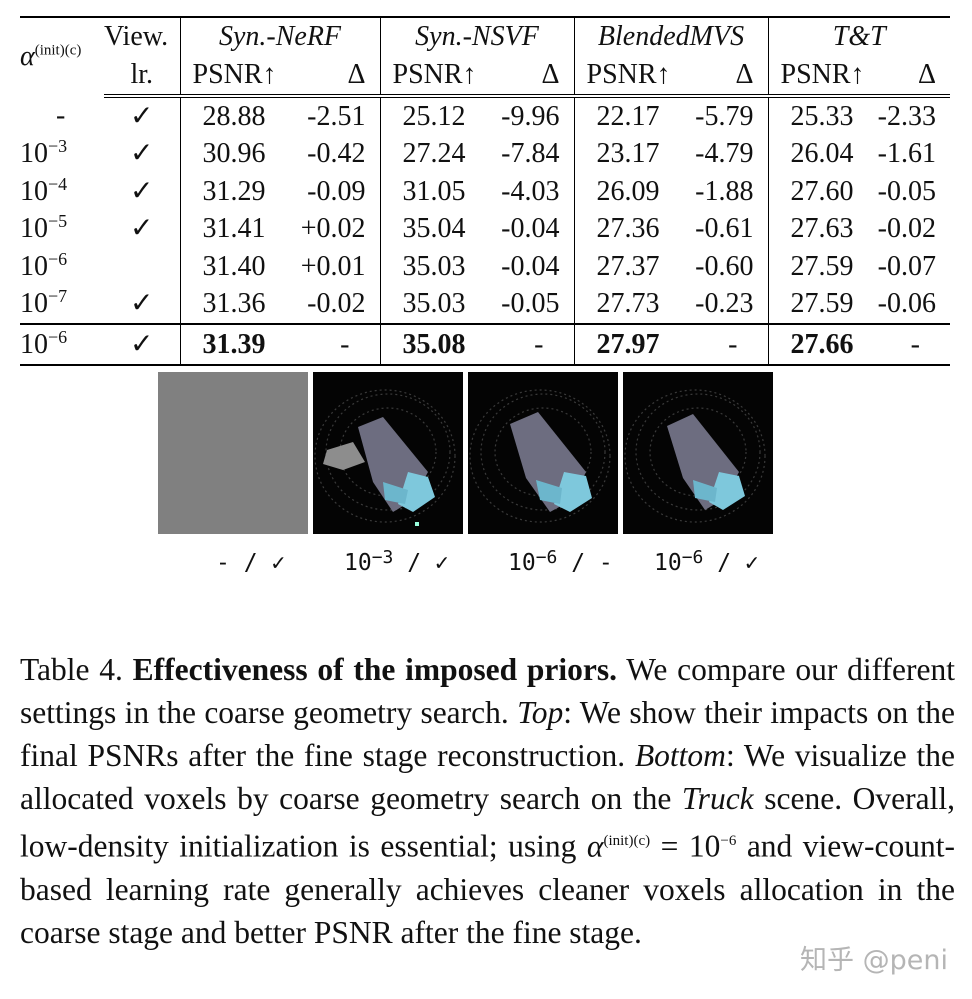  What do you see at coordinates (628, 304) in the screenshot?
I see `psnr-value: 27.73` at bounding box center [628, 304].